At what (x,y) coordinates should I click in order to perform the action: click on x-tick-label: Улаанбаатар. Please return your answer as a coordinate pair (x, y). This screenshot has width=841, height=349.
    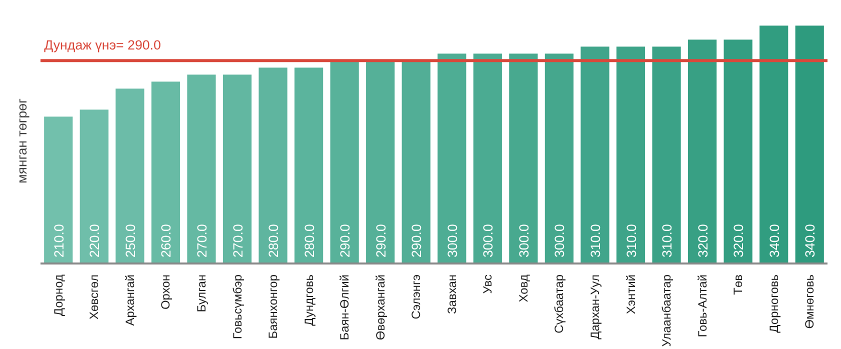
    Looking at the image, I should click on (667, 310).